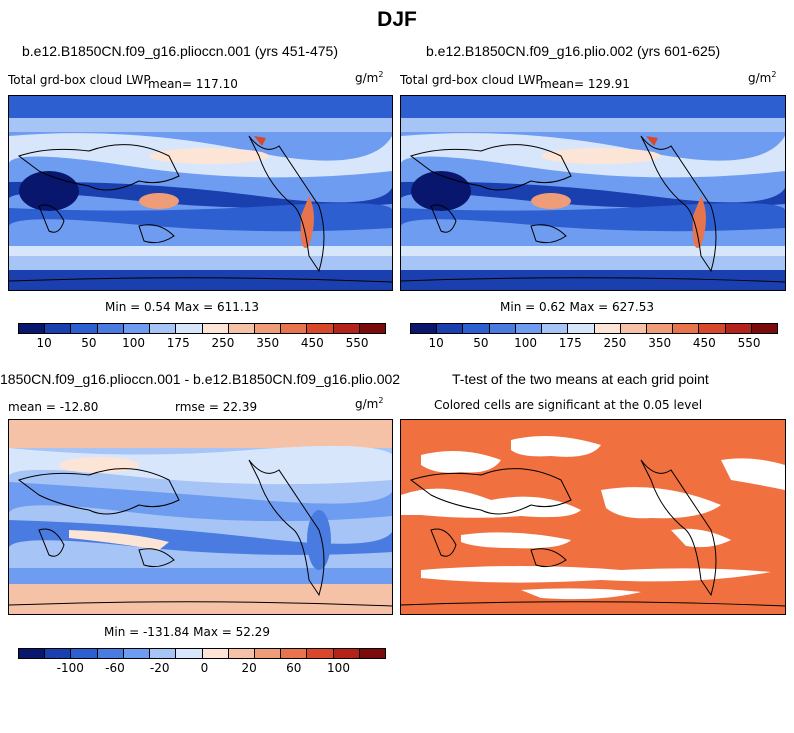  What do you see at coordinates (294, 668) in the screenshot?
I see `colorbar-tick-label: 60` at bounding box center [294, 668].